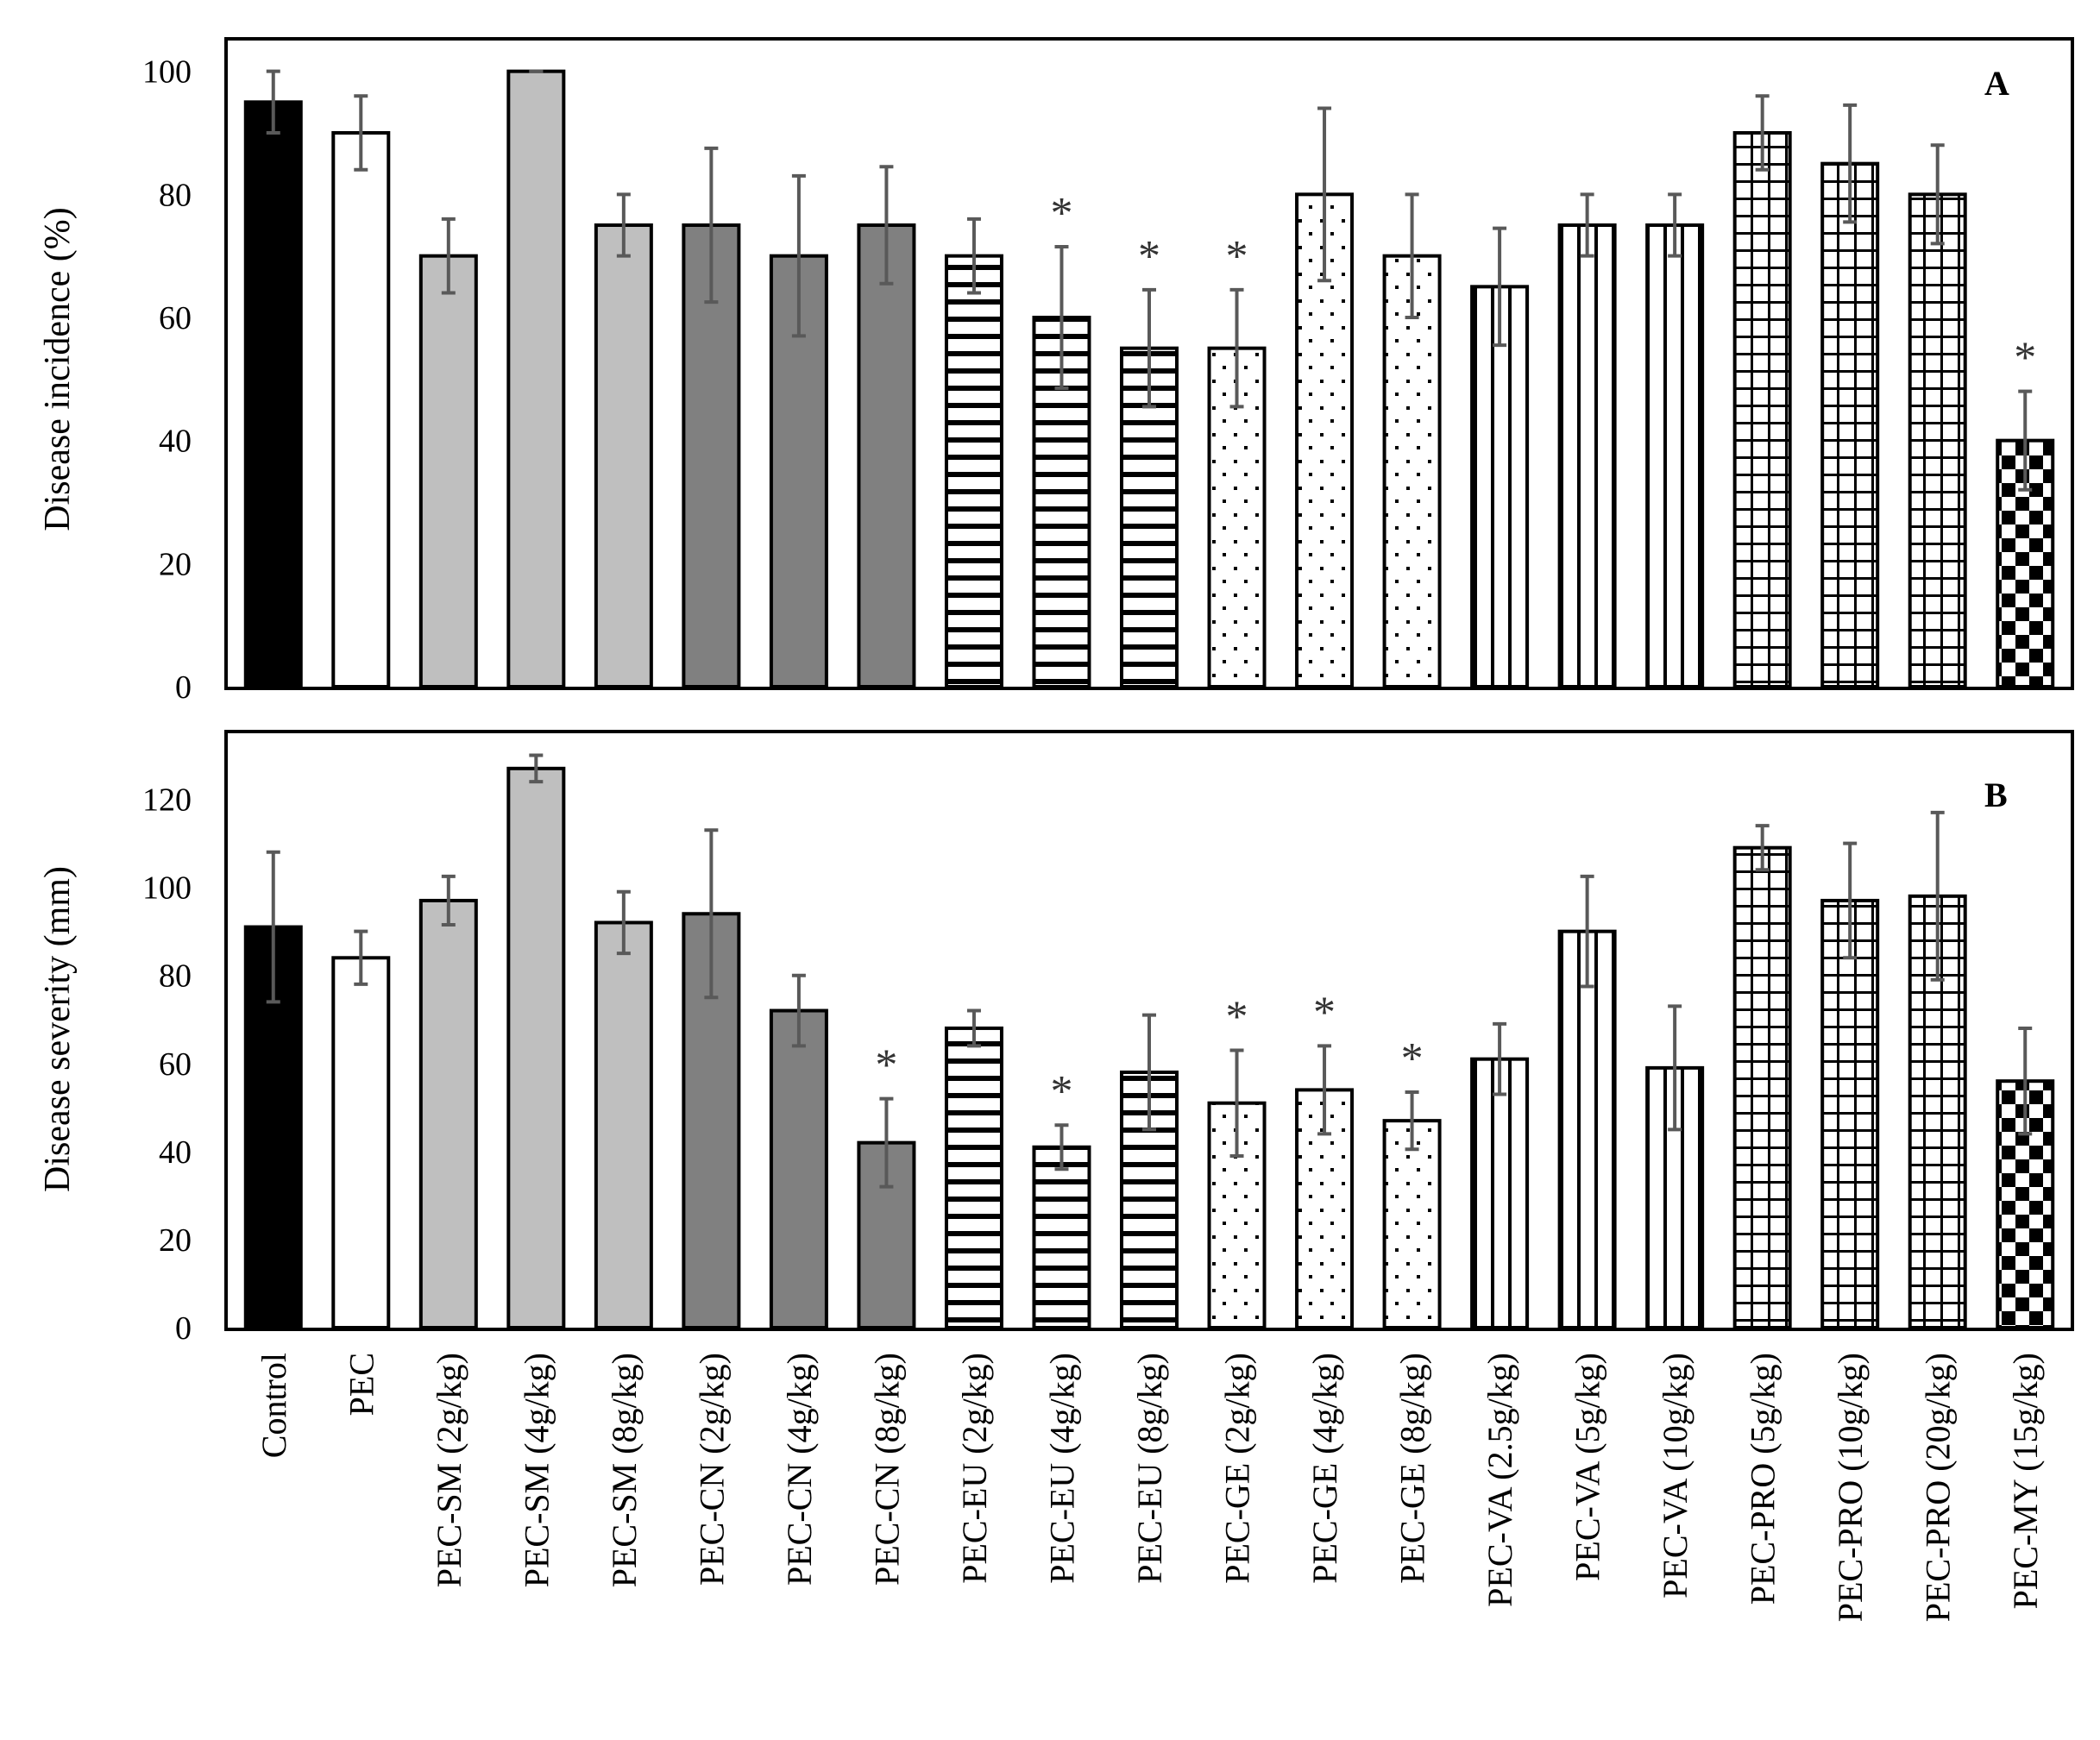 This screenshot has width=2100, height=1740. What do you see at coordinates (175, 1240) in the screenshot?
I see `panel-b-y-tick-label: 20` at bounding box center [175, 1240].